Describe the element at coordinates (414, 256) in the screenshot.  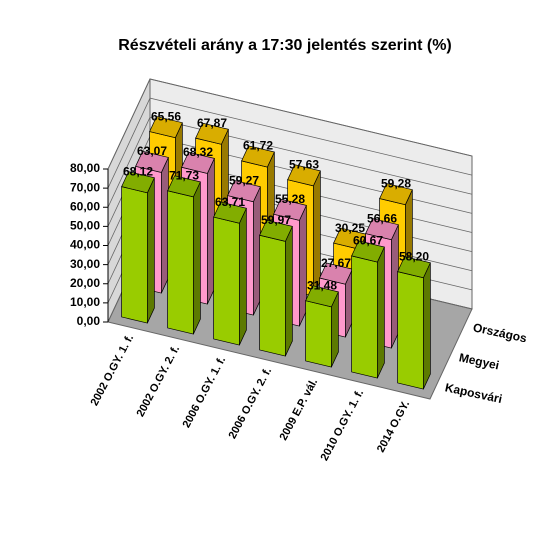
I see `data-label: 58,20` at that location.